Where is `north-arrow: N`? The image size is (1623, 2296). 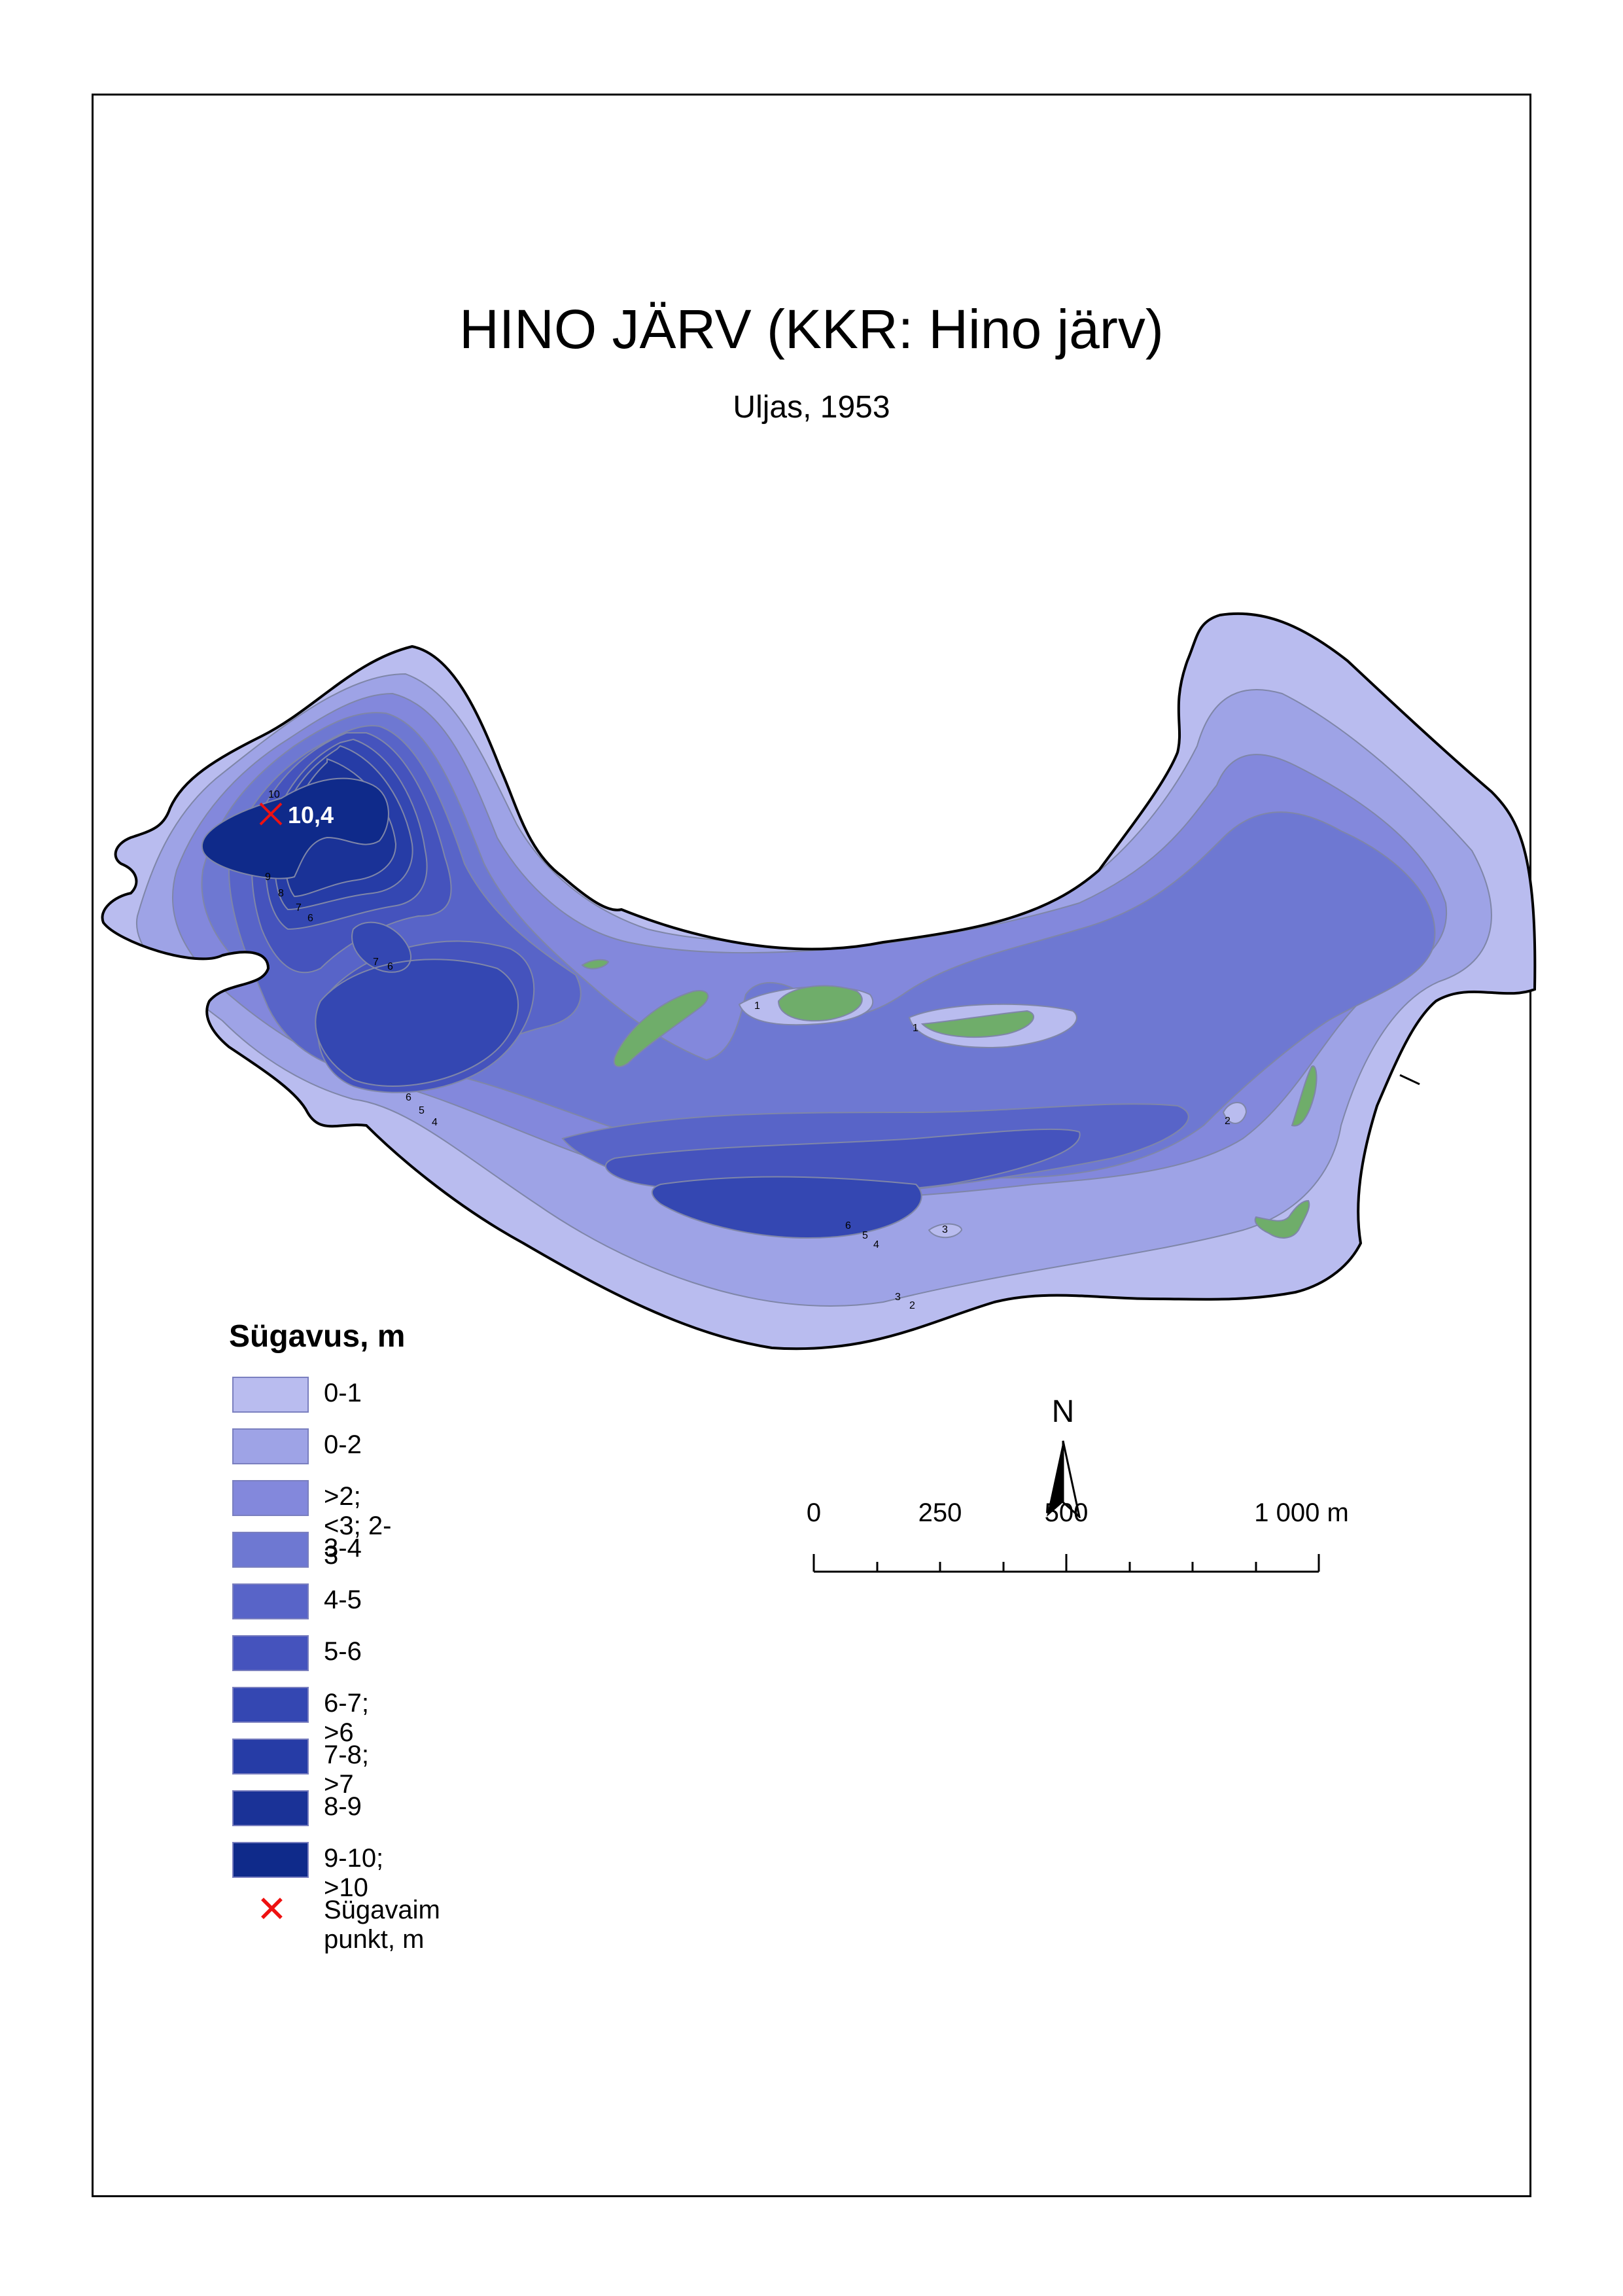
north-arrow: N is located at coordinates (1063, 1456).